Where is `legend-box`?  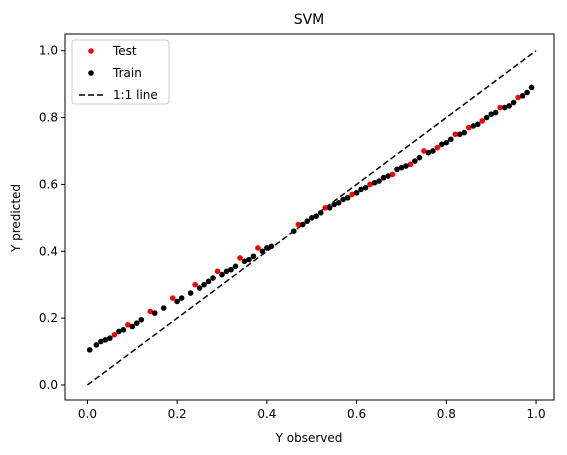
legend-box is located at coordinates (120, 72).